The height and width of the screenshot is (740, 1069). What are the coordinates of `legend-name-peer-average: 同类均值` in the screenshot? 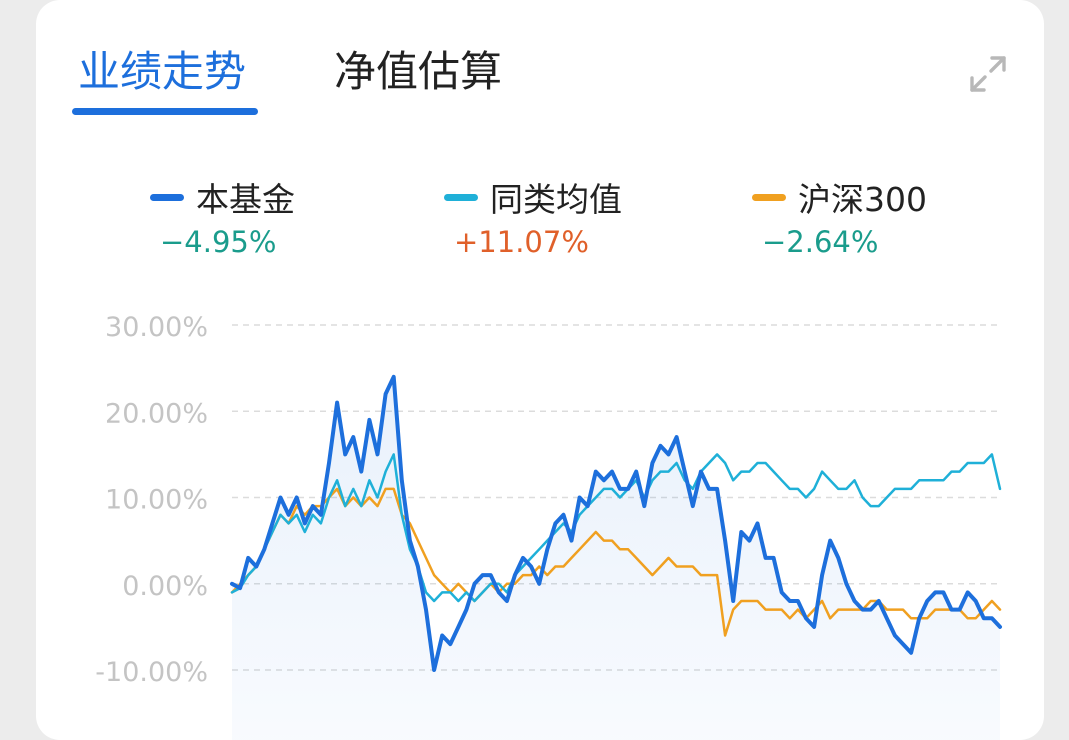 It's located at (556, 199).